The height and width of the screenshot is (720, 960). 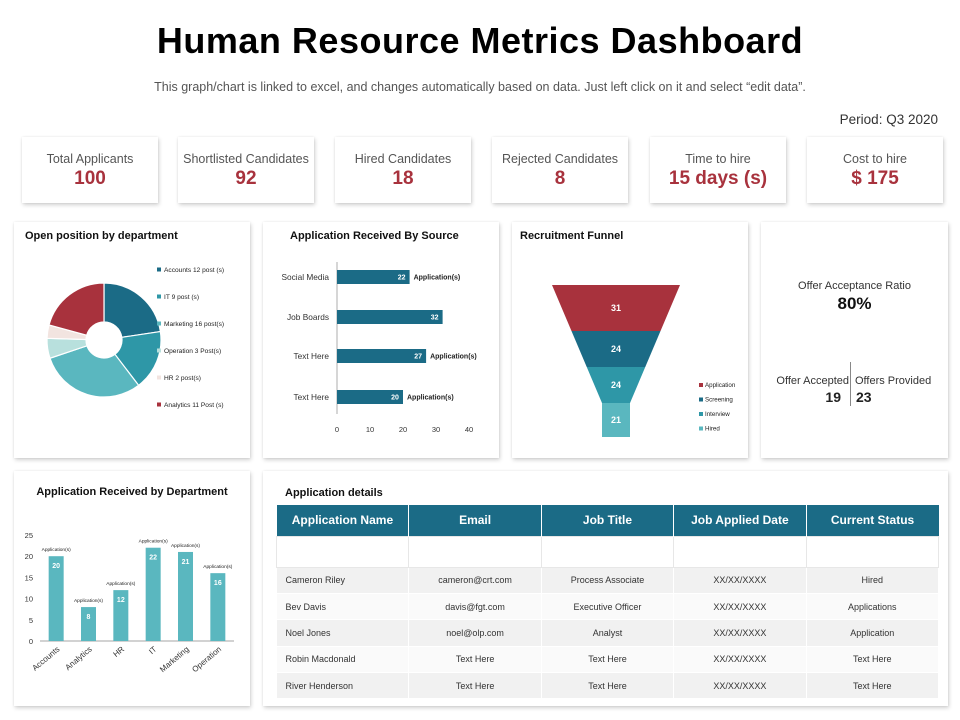 What do you see at coordinates (560, 178) in the screenshot?
I see `kpi-value: 8` at bounding box center [560, 178].